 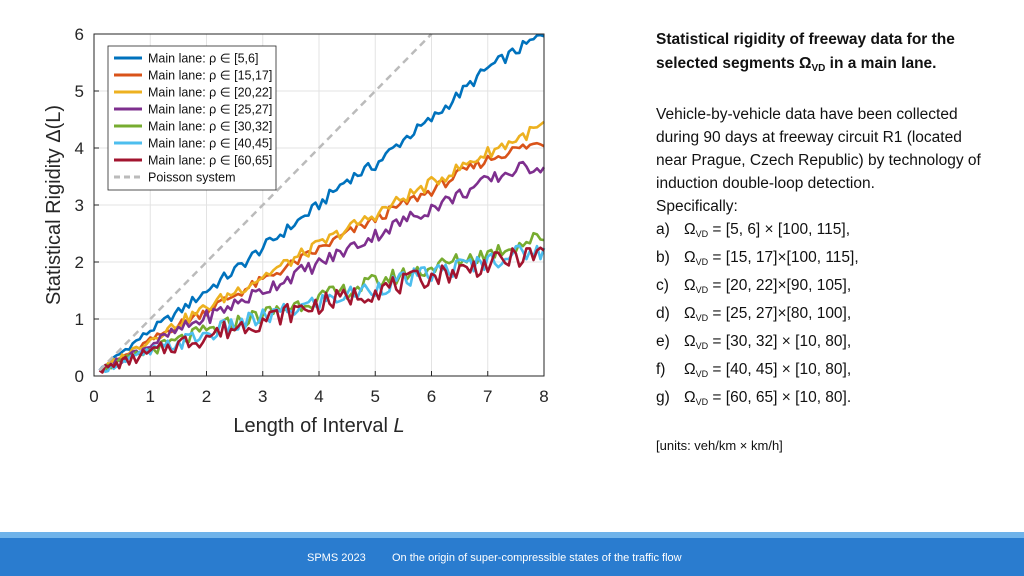 I want to click on legend-box, so click(x=192, y=118).